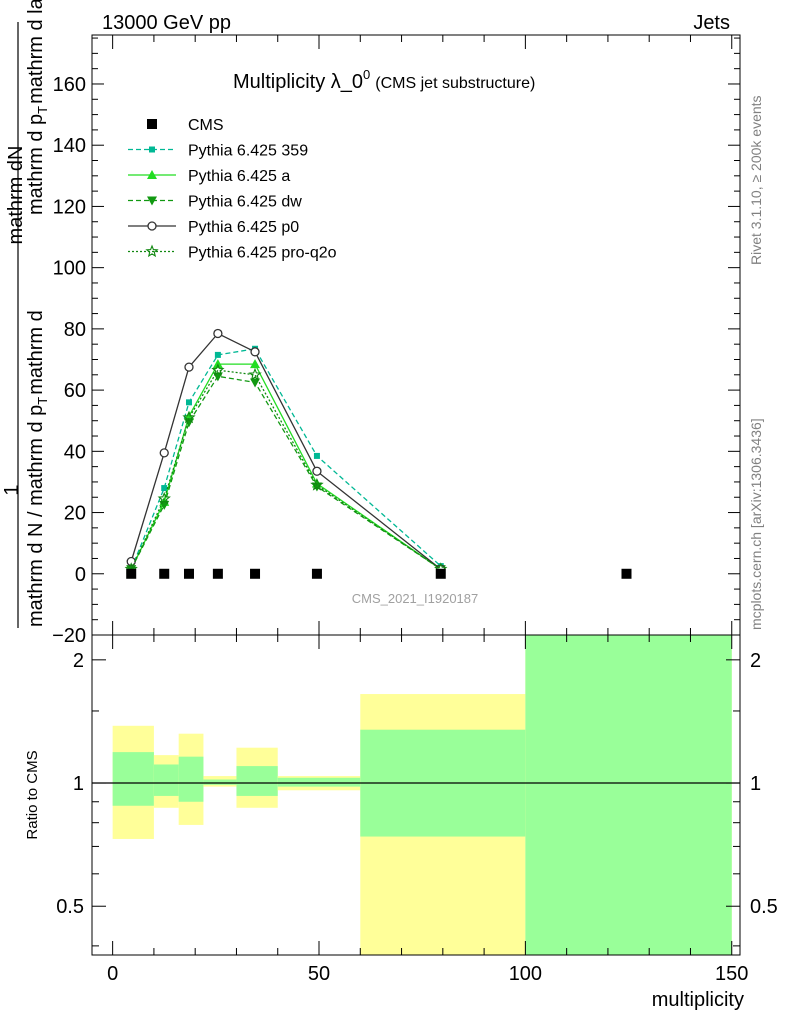 The image size is (786, 1024). What do you see at coordinates (75, 391) in the screenshot?
I see `y-tick-label: 60` at bounding box center [75, 391].